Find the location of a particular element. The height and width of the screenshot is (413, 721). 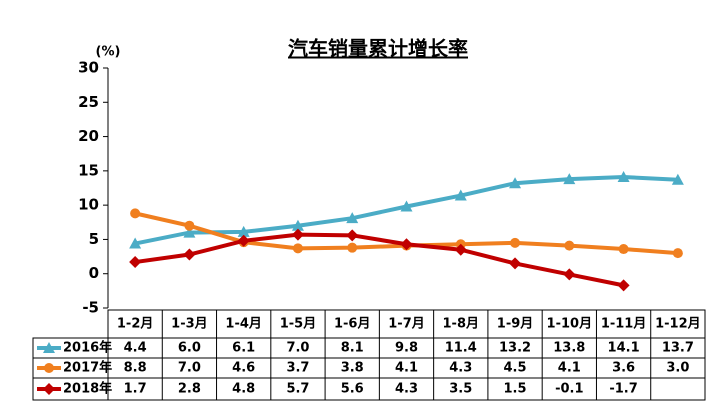

table-value: 1.7 is located at coordinates (135, 389).